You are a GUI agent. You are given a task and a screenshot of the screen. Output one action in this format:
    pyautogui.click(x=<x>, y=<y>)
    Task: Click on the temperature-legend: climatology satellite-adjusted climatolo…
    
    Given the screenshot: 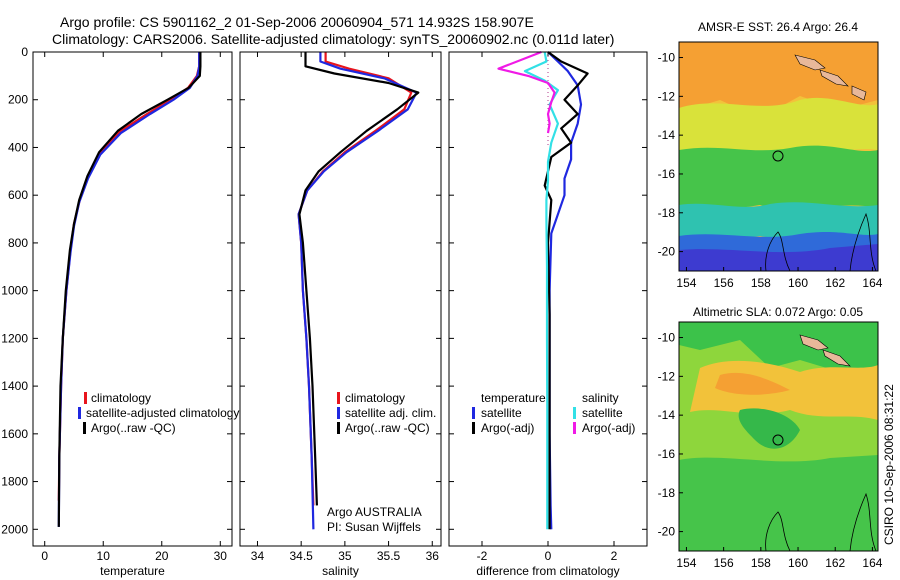 What is the action you would take?
    pyautogui.click(x=158, y=413)
    